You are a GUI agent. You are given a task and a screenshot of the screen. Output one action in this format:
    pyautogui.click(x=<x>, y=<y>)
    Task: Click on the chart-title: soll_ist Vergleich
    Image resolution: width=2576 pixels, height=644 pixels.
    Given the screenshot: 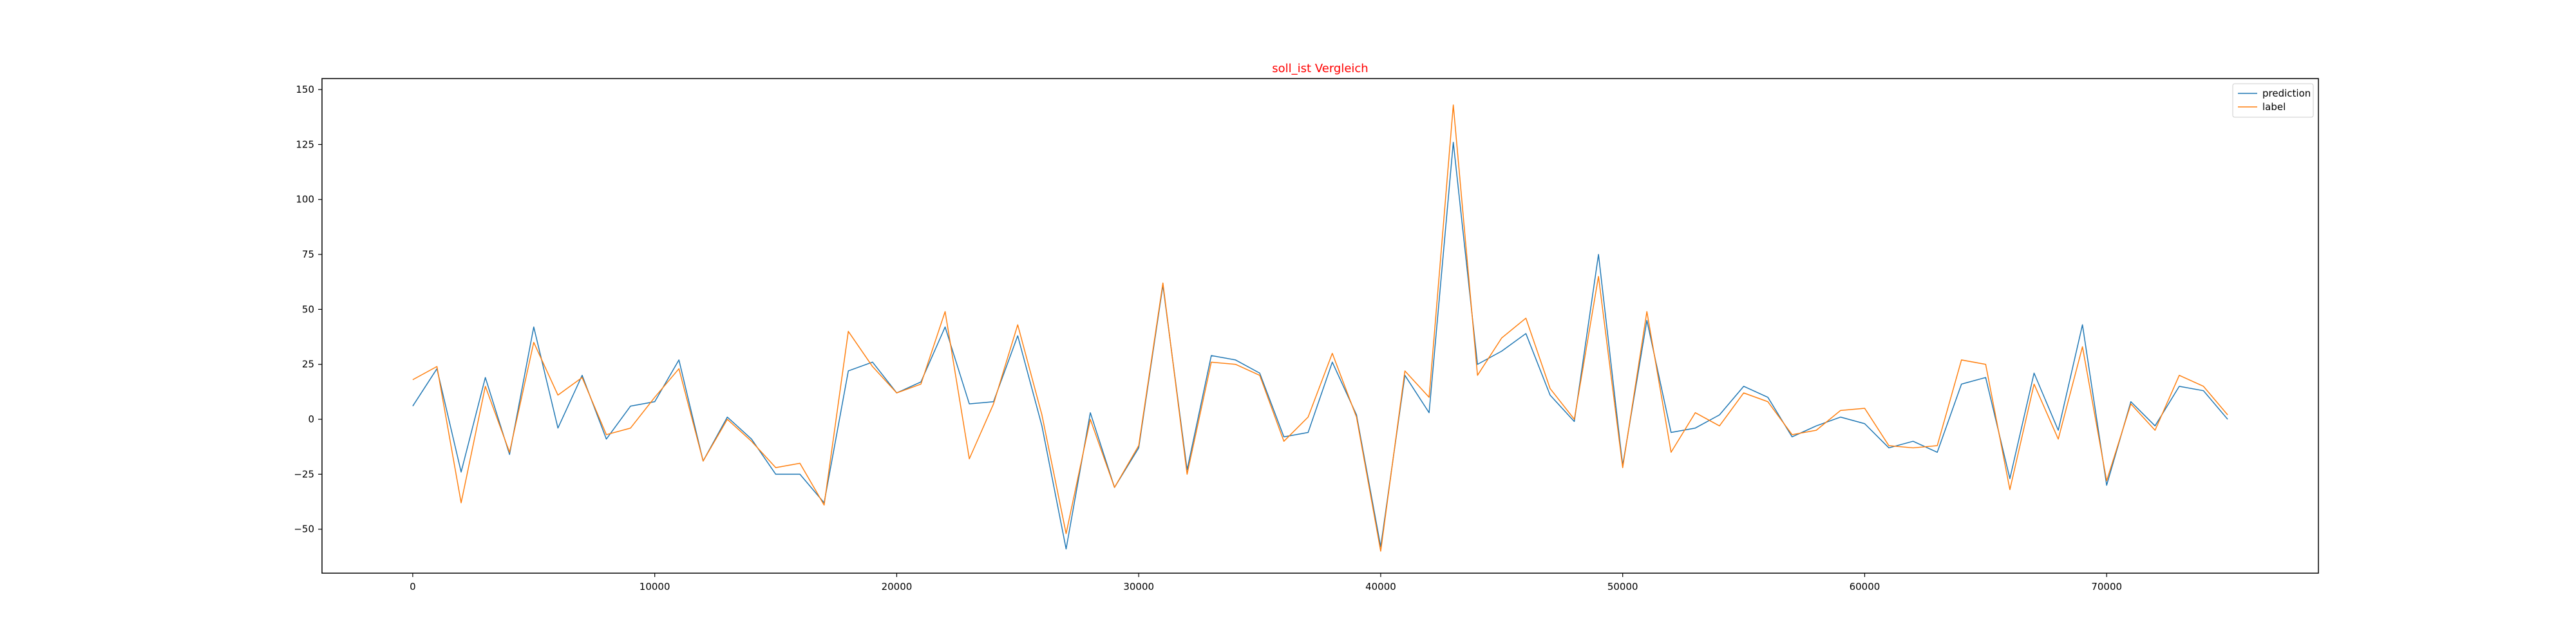 What is the action you would take?
    pyautogui.click(x=1320, y=68)
    